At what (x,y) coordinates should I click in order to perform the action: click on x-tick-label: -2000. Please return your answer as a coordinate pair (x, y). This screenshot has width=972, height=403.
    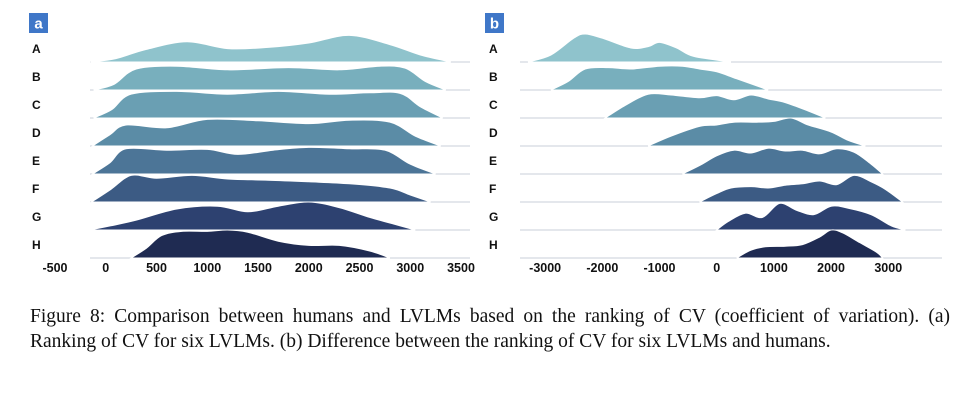
    Looking at the image, I should click on (602, 268).